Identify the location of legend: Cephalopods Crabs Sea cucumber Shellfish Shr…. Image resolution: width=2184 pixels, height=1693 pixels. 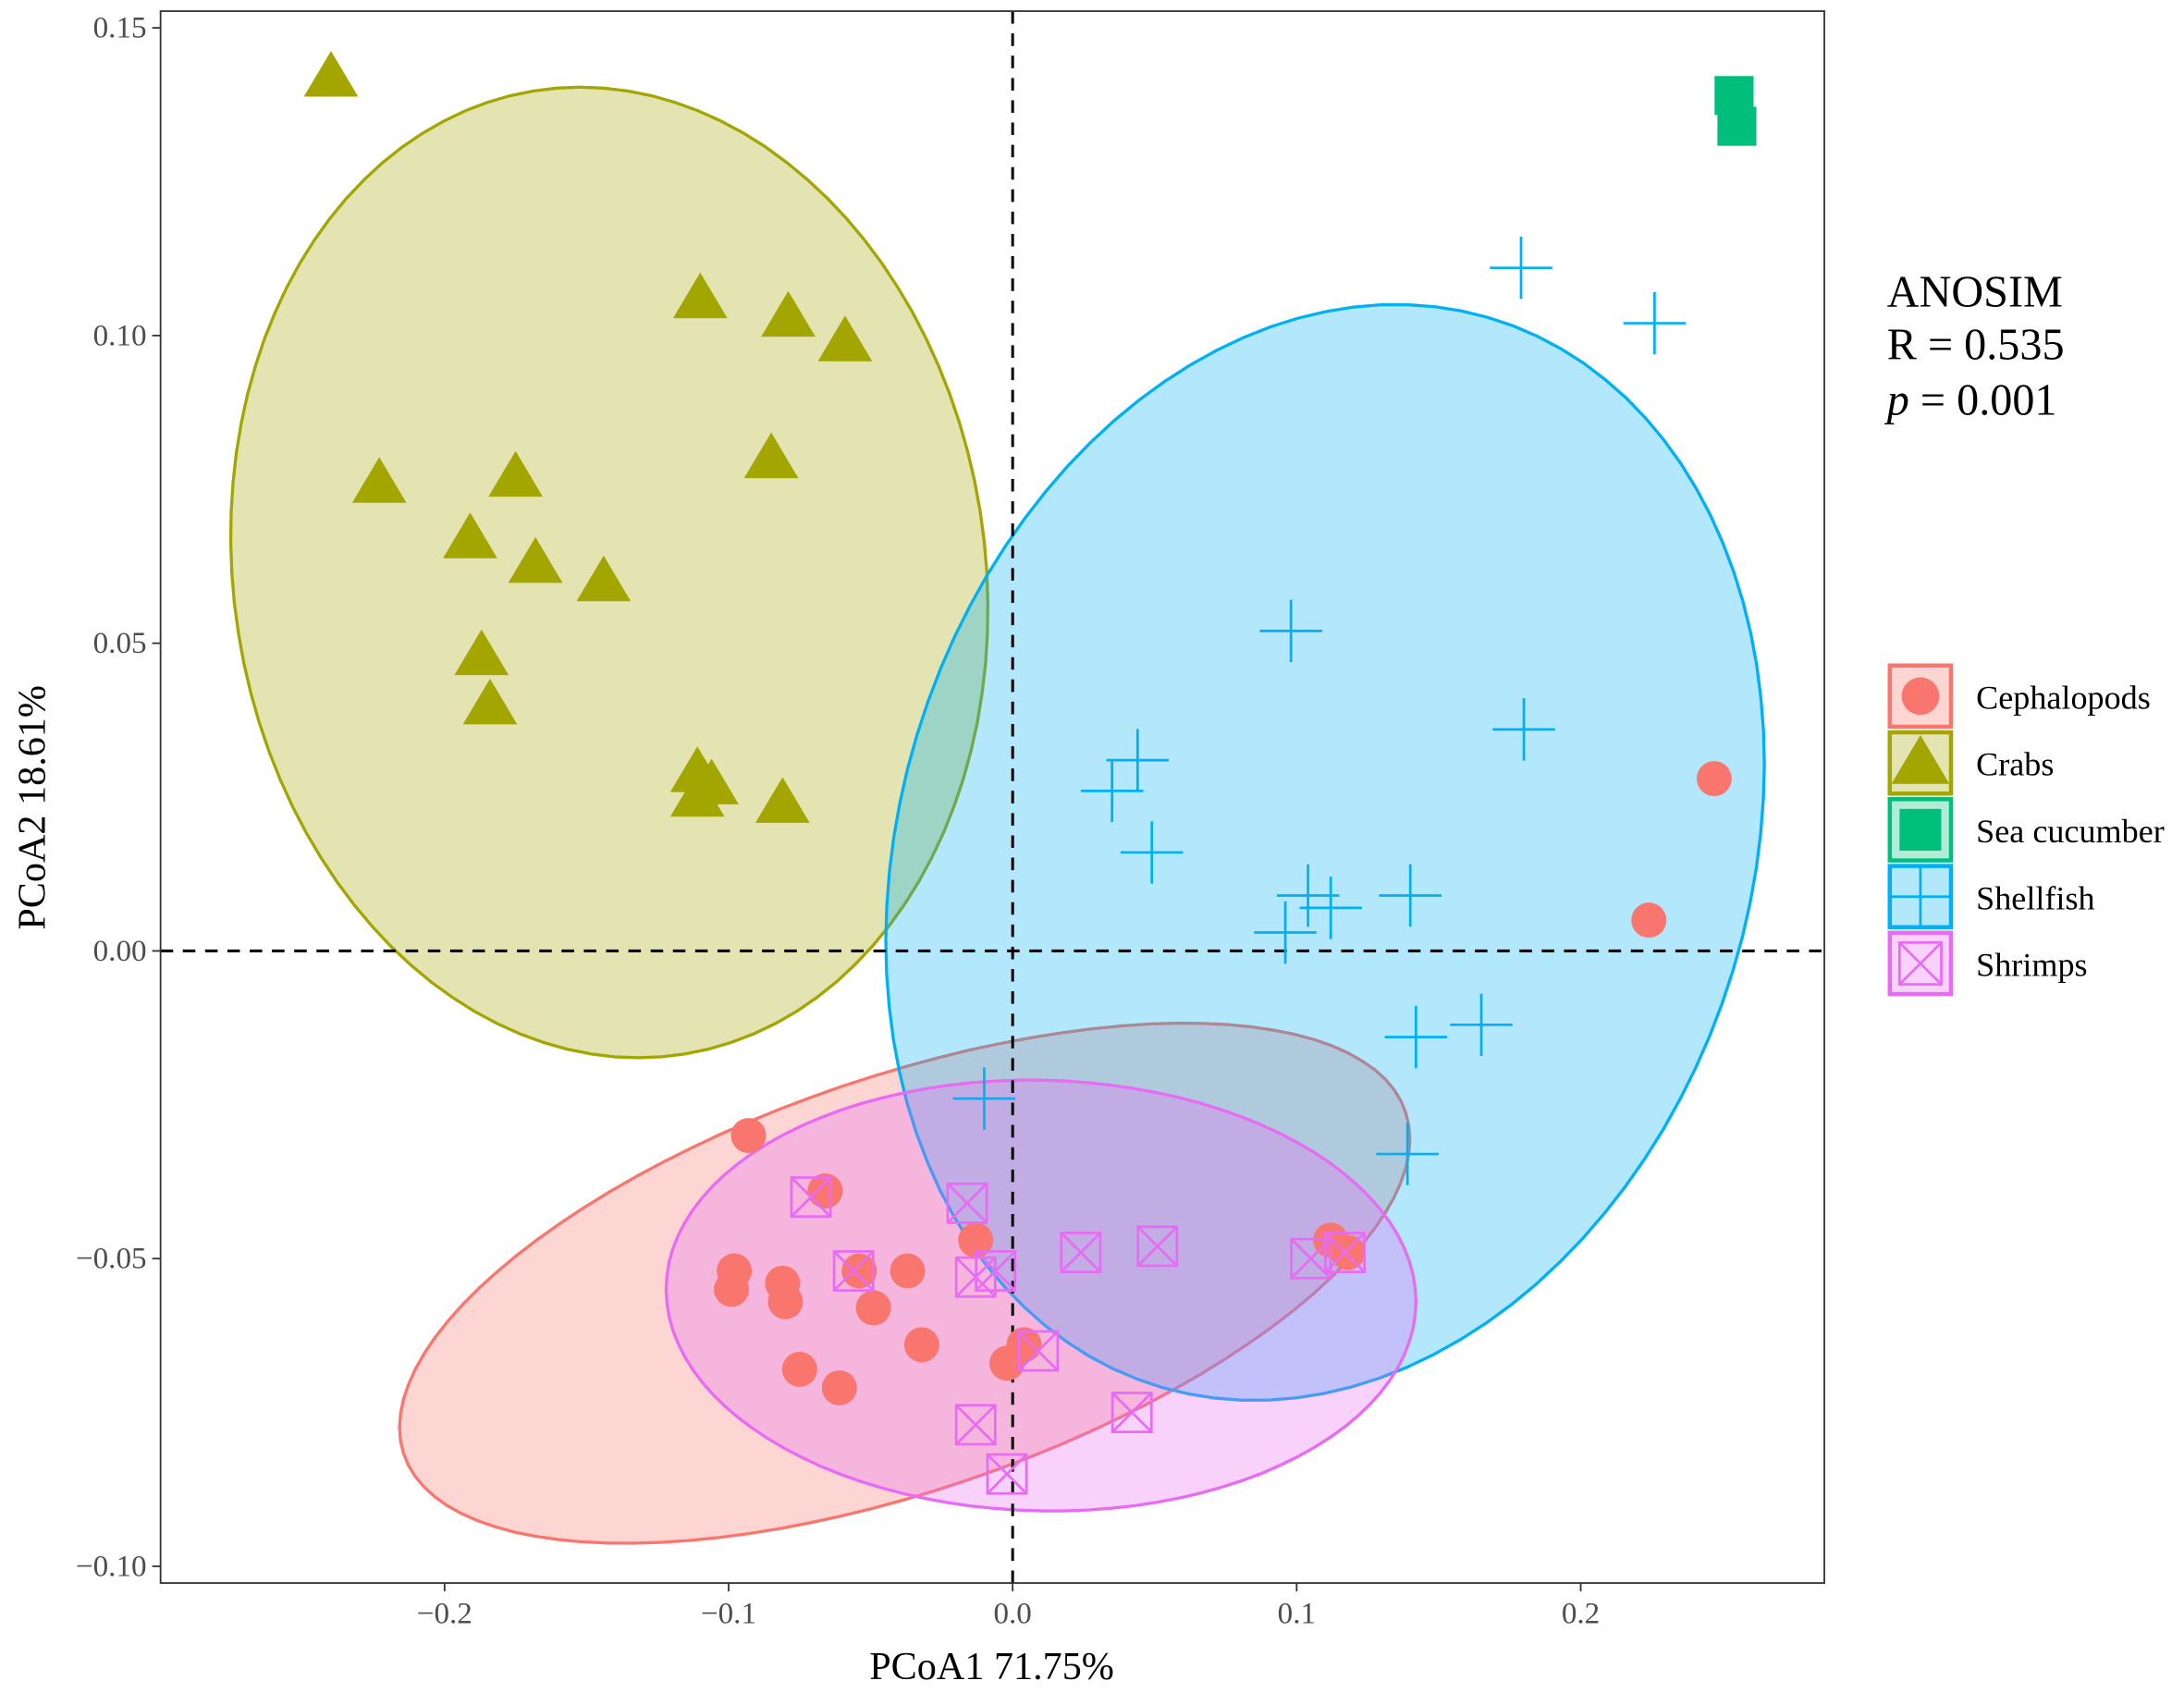
(2026, 830).